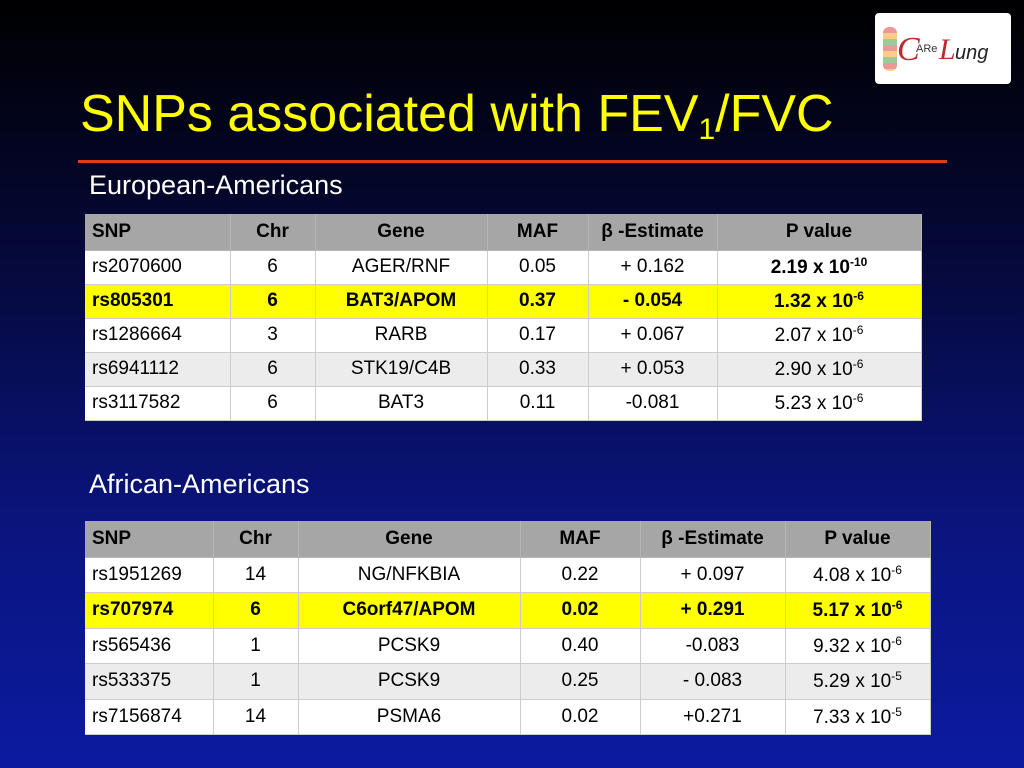  Describe the element at coordinates (538, 267) in the screenshot. I see `table-cell: 0.05` at that location.